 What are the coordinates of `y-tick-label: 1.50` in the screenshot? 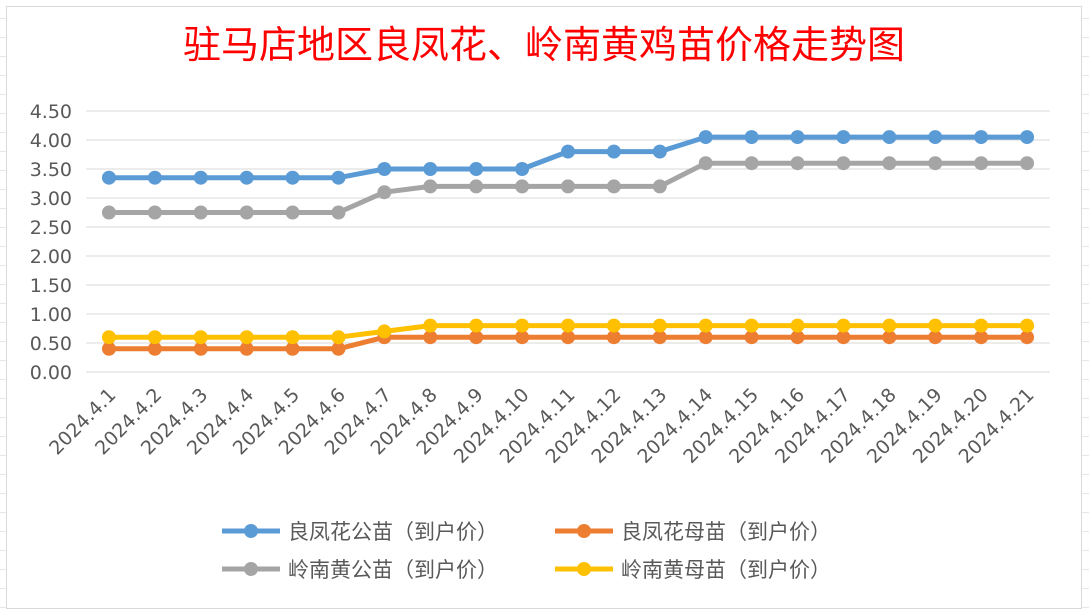 It's located at (51, 286).